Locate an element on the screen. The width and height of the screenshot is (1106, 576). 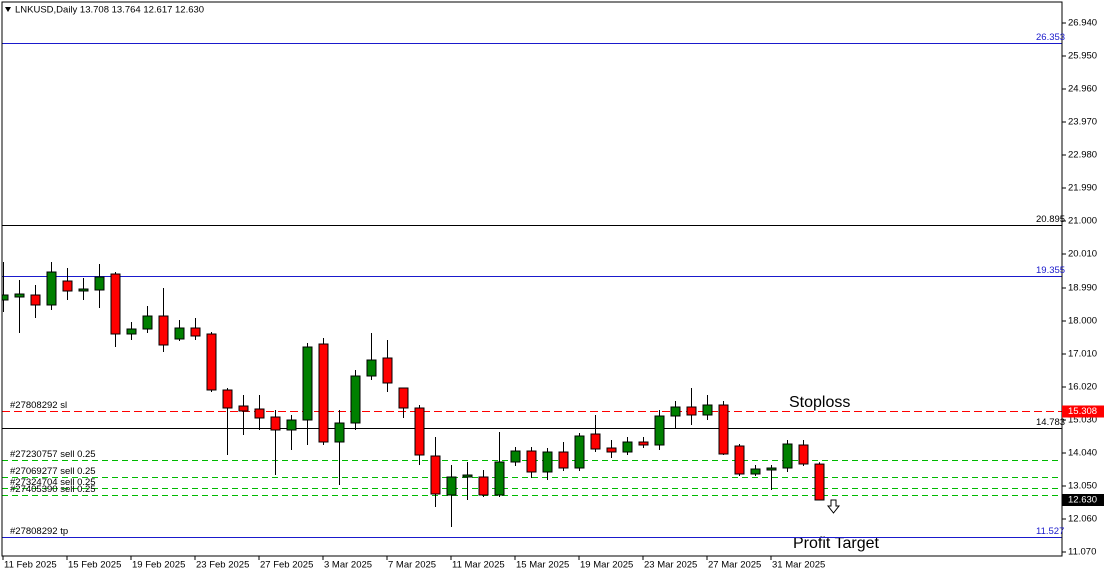
order-label: #27069277 sell 0.25 is located at coordinates (53, 471).